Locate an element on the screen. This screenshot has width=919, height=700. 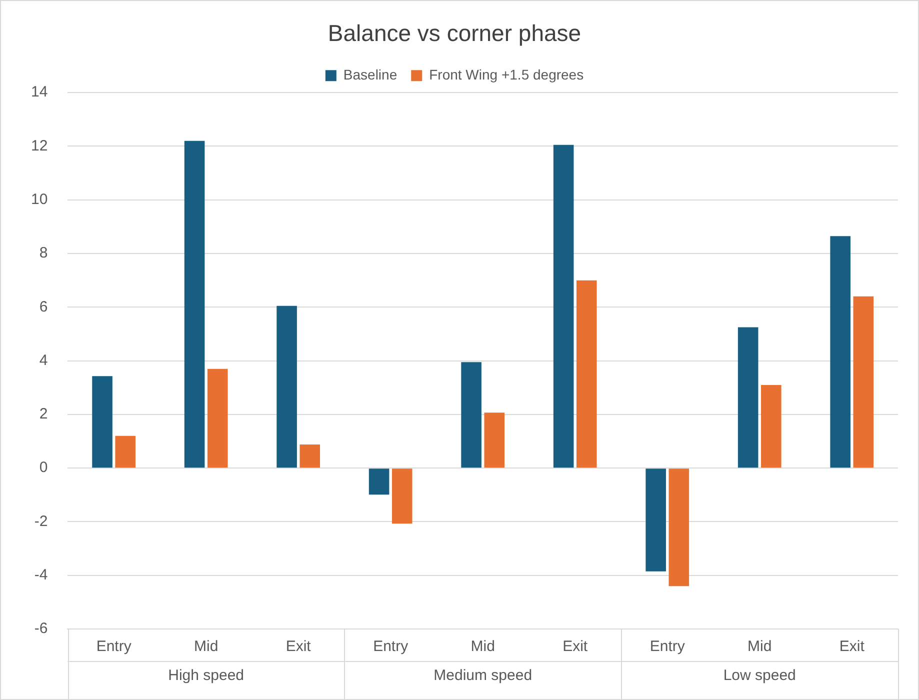
y-tick-label: 2 is located at coordinates (43, 414).